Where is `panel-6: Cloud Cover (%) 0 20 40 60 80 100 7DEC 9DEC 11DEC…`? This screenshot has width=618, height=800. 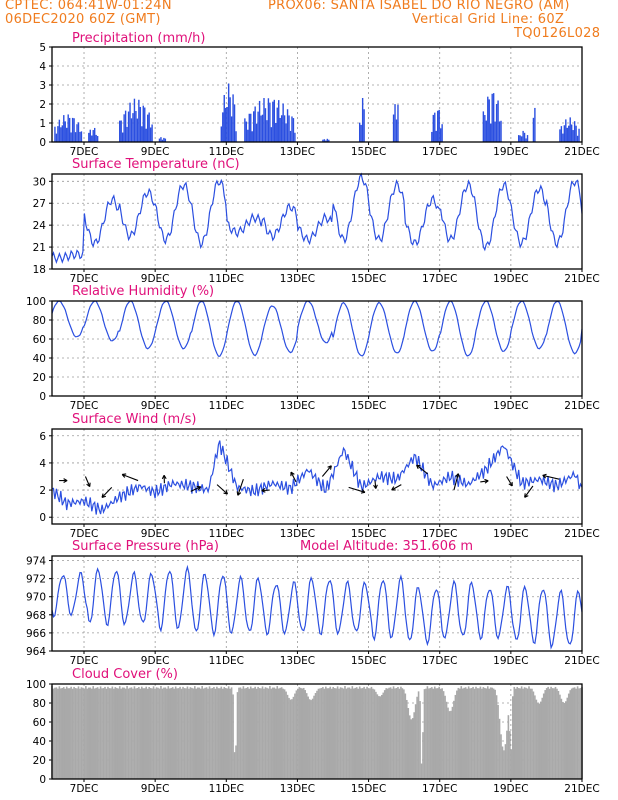 panel-6: Cloud Cover (%) 0 20 40 60 80 100 7DEC 9DEC 11DEC… is located at coordinates (313, 731).